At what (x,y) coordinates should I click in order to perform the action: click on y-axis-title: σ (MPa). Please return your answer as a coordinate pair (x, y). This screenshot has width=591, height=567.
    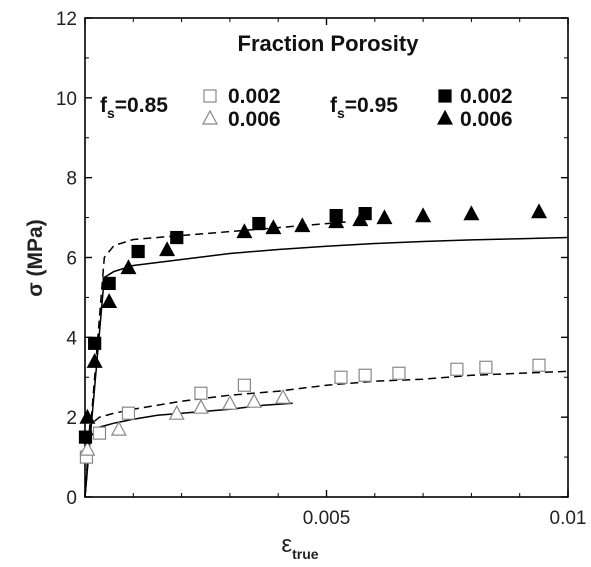
    Looking at the image, I should click on (35, 257).